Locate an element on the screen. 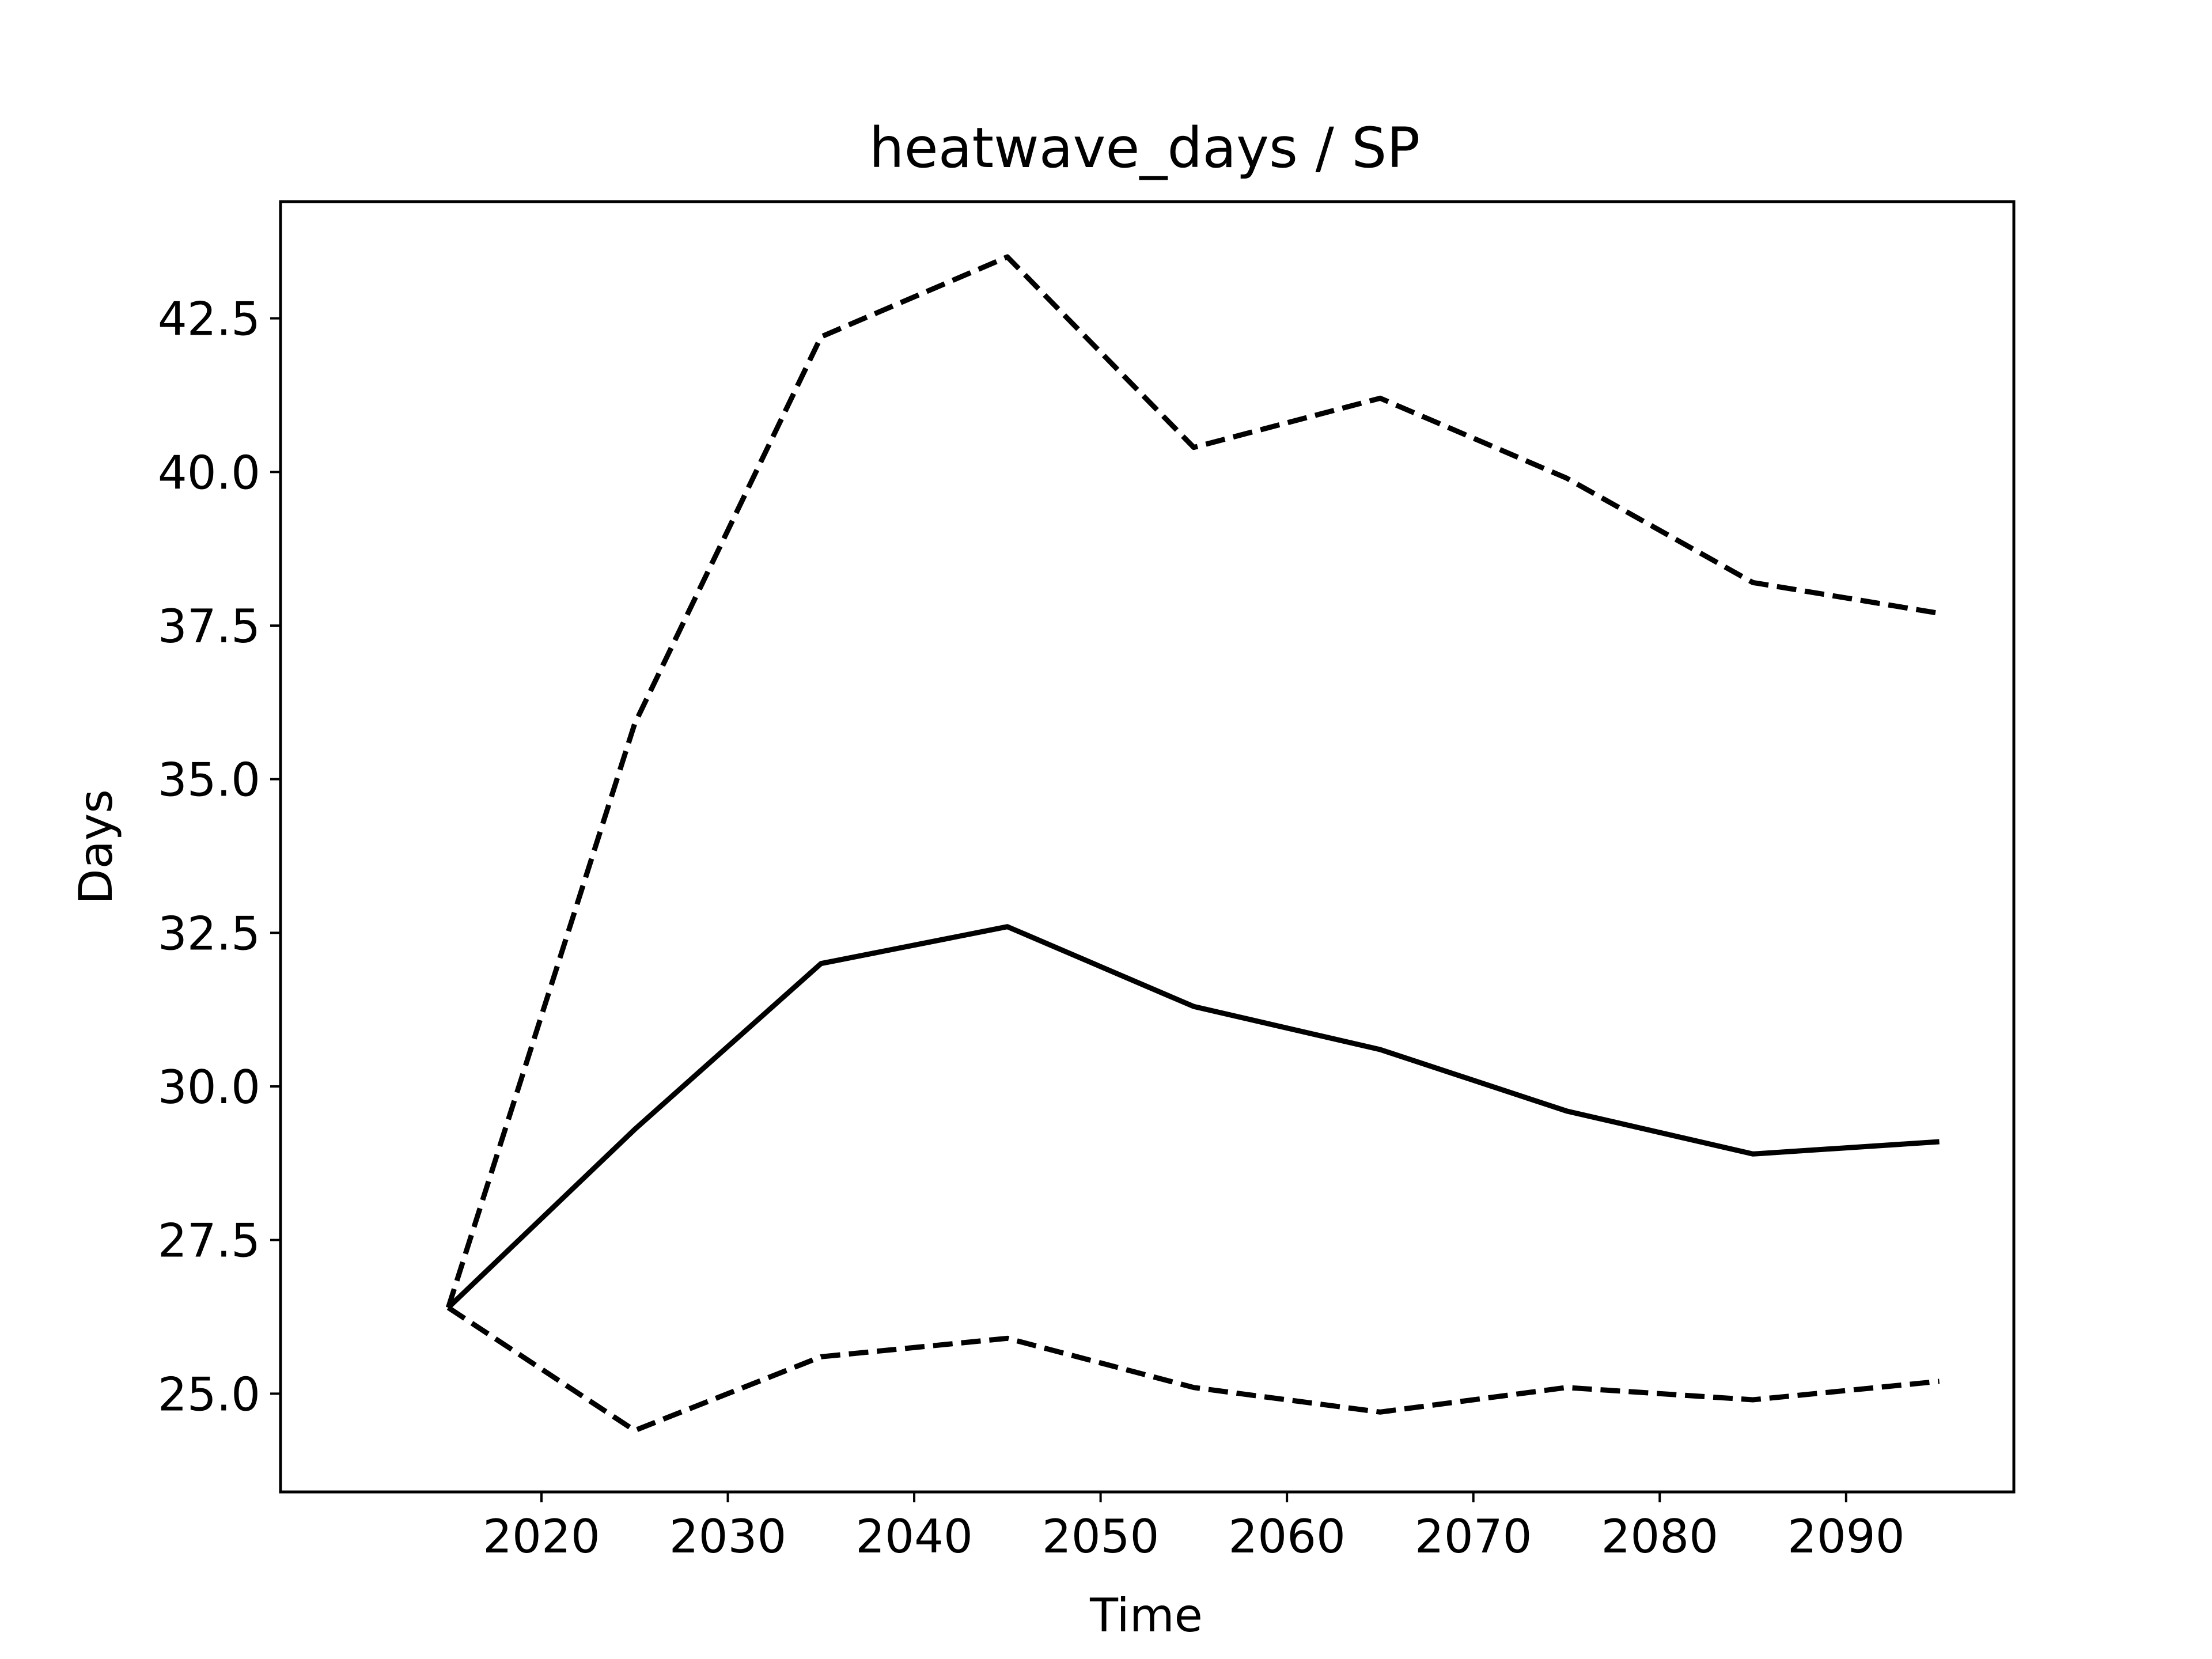  y-tick-label: 32.5 is located at coordinates (209, 933).